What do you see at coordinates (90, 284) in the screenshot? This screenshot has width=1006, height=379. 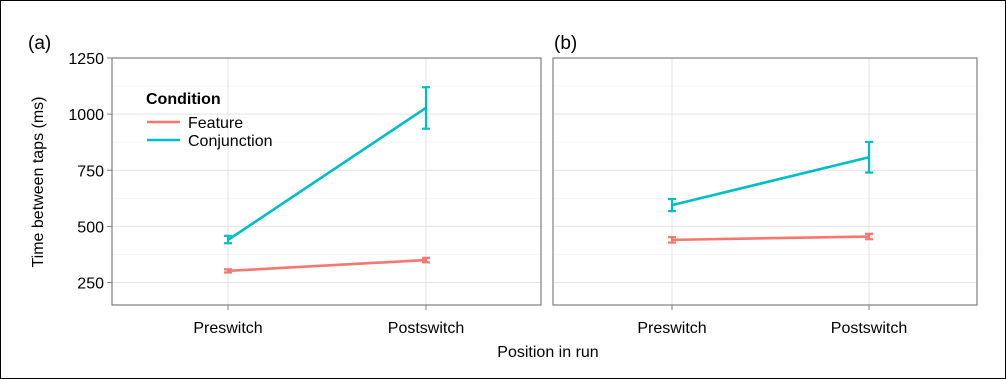 I see `y-tick-label: 250` at bounding box center [90, 284].